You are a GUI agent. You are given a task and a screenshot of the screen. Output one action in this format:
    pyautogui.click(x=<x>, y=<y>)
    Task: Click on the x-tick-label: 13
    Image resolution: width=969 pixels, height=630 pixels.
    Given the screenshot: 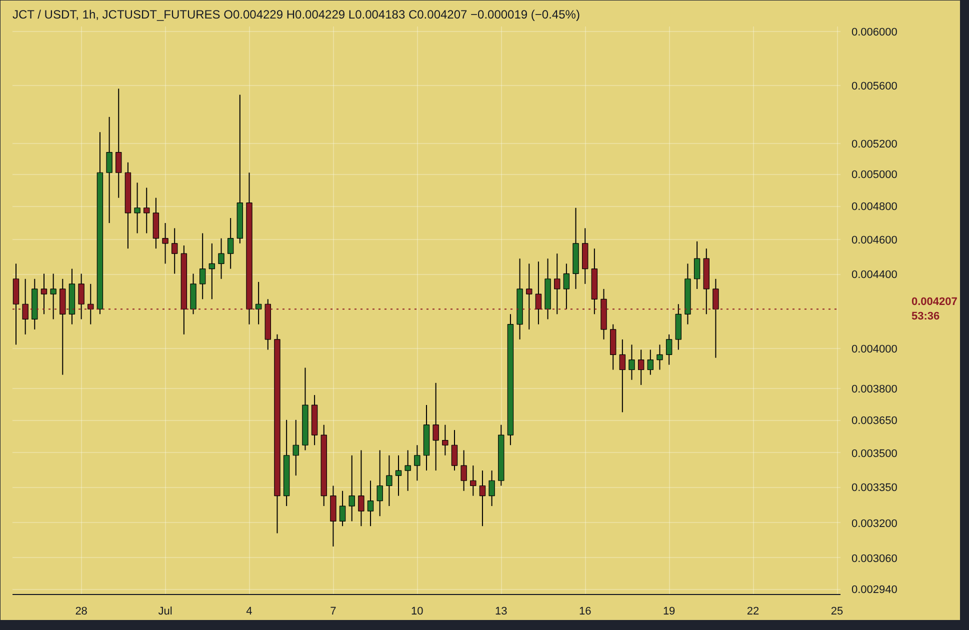 What is the action you would take?
    pyautogui.click(x=501, y=612)
    